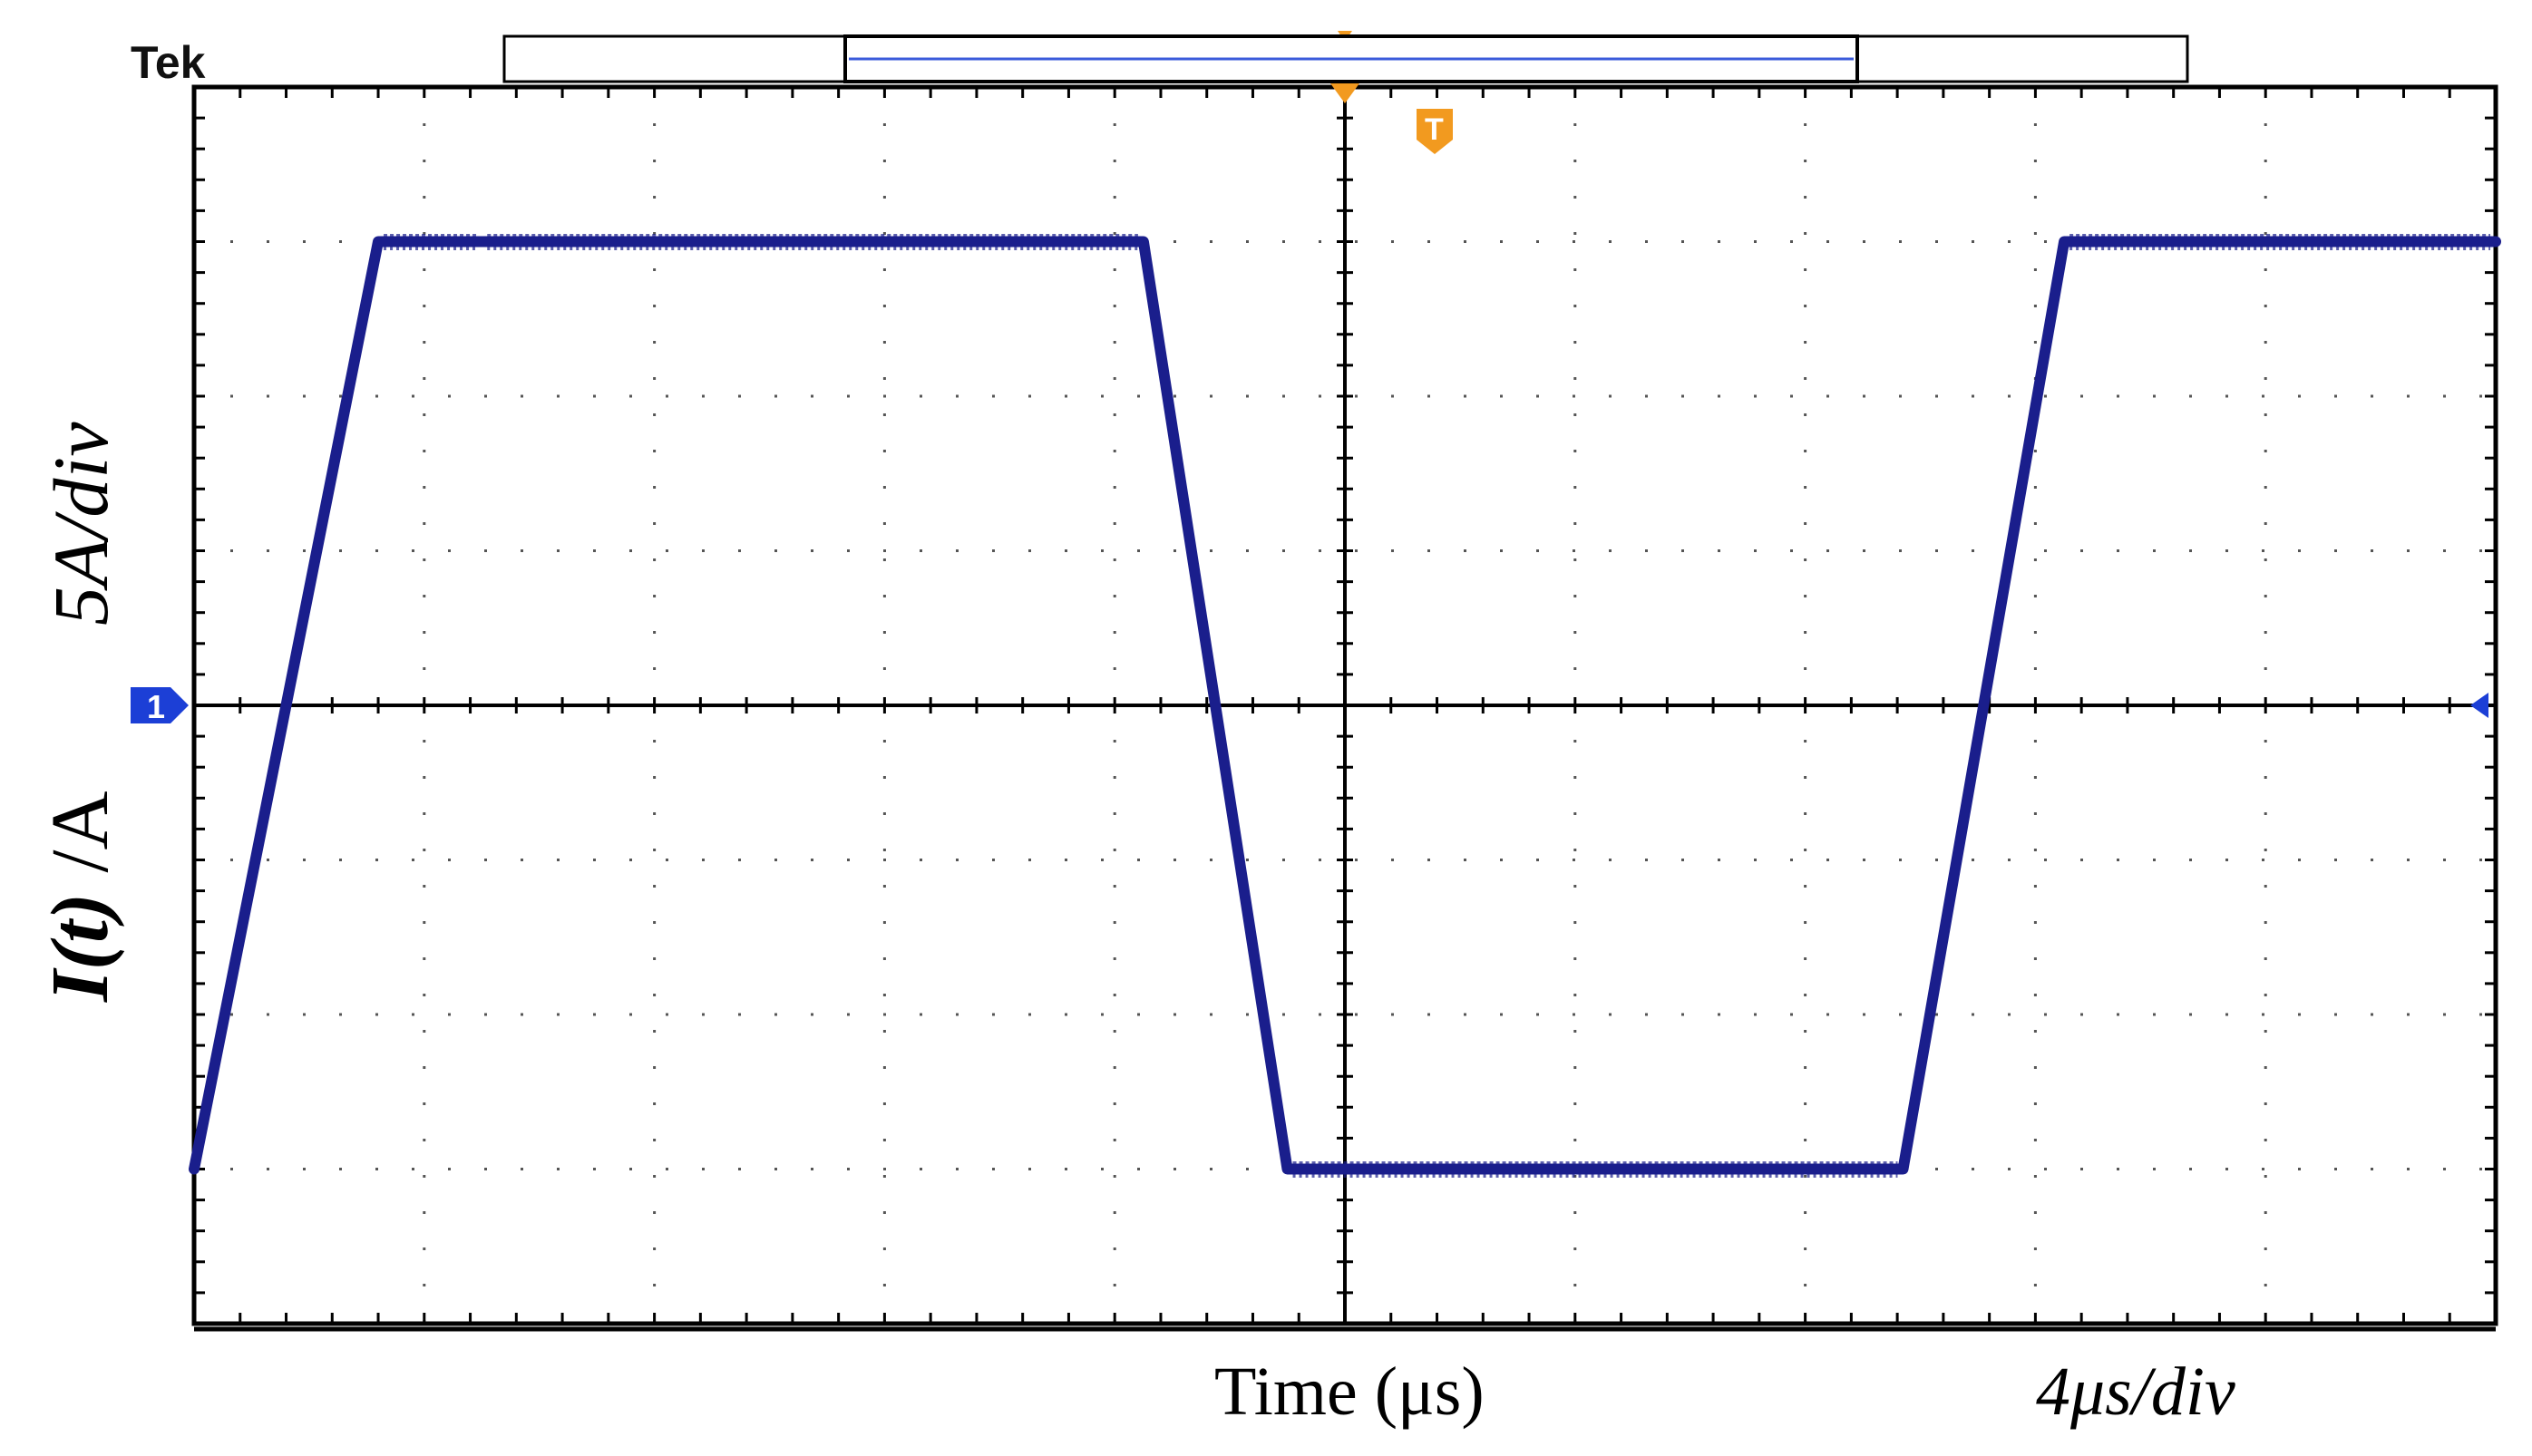 This screenshot has width=2532, height=1456. I want to click on y-axis-quantity: I(t), so click(80, 948).